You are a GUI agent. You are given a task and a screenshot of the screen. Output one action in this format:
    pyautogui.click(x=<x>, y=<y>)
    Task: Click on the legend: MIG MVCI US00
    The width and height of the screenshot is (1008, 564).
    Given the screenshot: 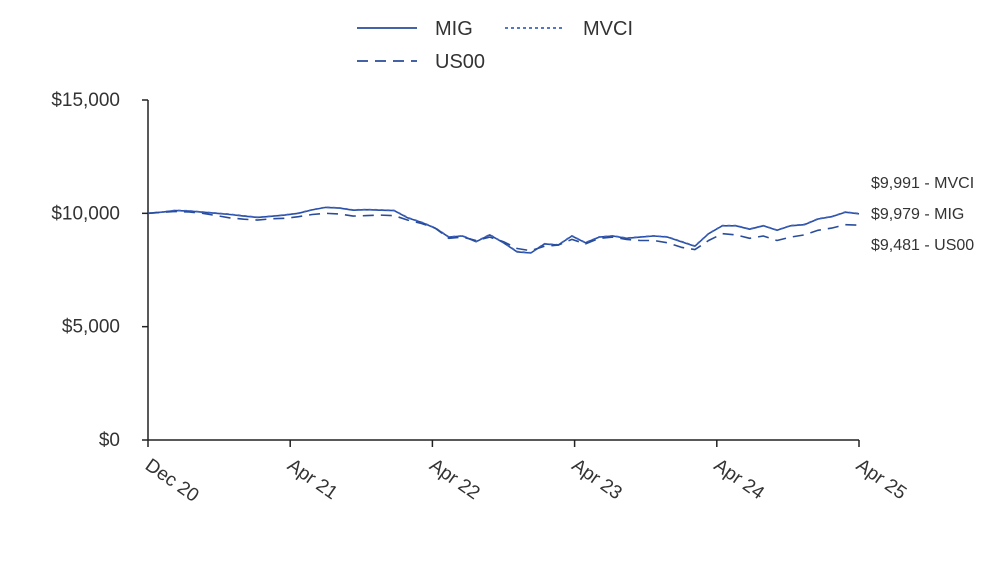 What is the action you would take?
    pyautogui.click(x=495, y=45)
    